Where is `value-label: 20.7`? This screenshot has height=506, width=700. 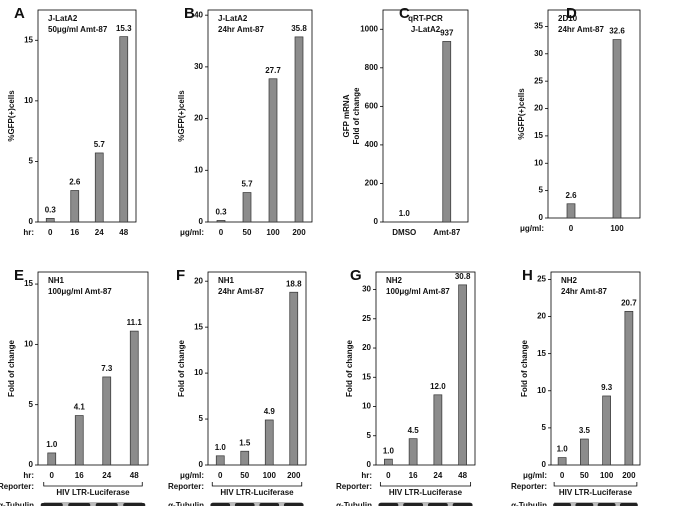
value-label: 20.7 is located at coordinates (629, 302).